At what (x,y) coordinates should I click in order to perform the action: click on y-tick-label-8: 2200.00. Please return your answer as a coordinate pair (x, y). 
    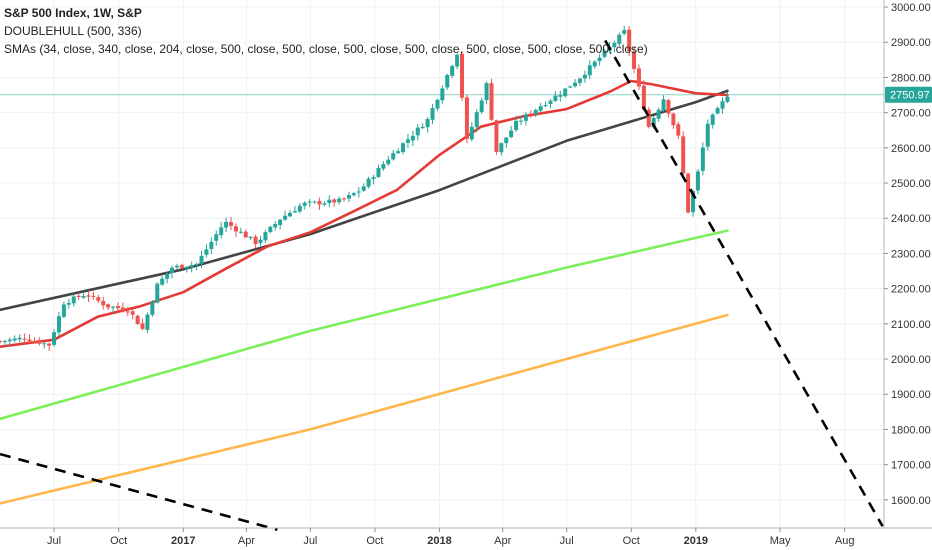
    Looking at the image, I should click on (911, 290).